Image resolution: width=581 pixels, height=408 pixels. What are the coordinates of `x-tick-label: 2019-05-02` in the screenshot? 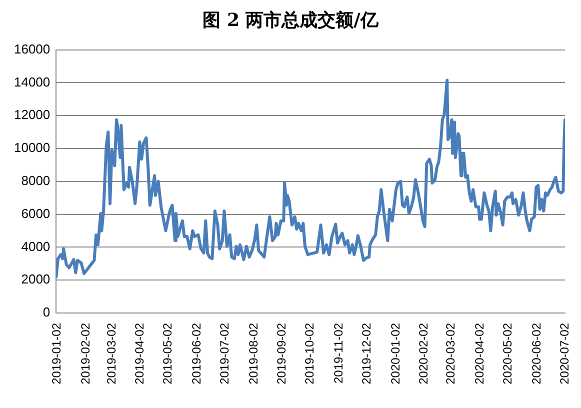 It's located at (167, 353).